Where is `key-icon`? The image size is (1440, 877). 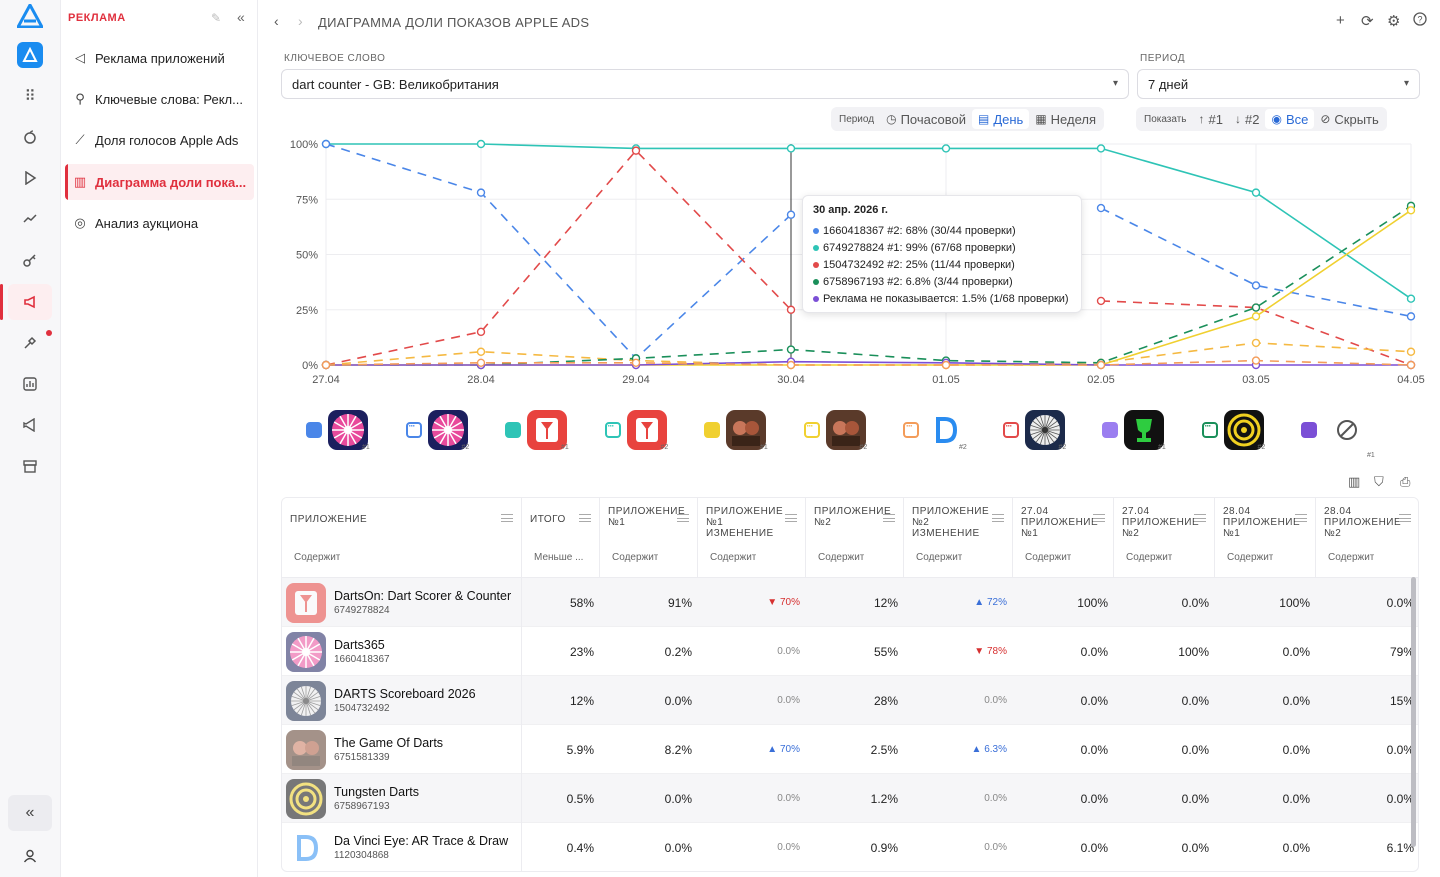 key-icon is located at coordinates (30, 260).